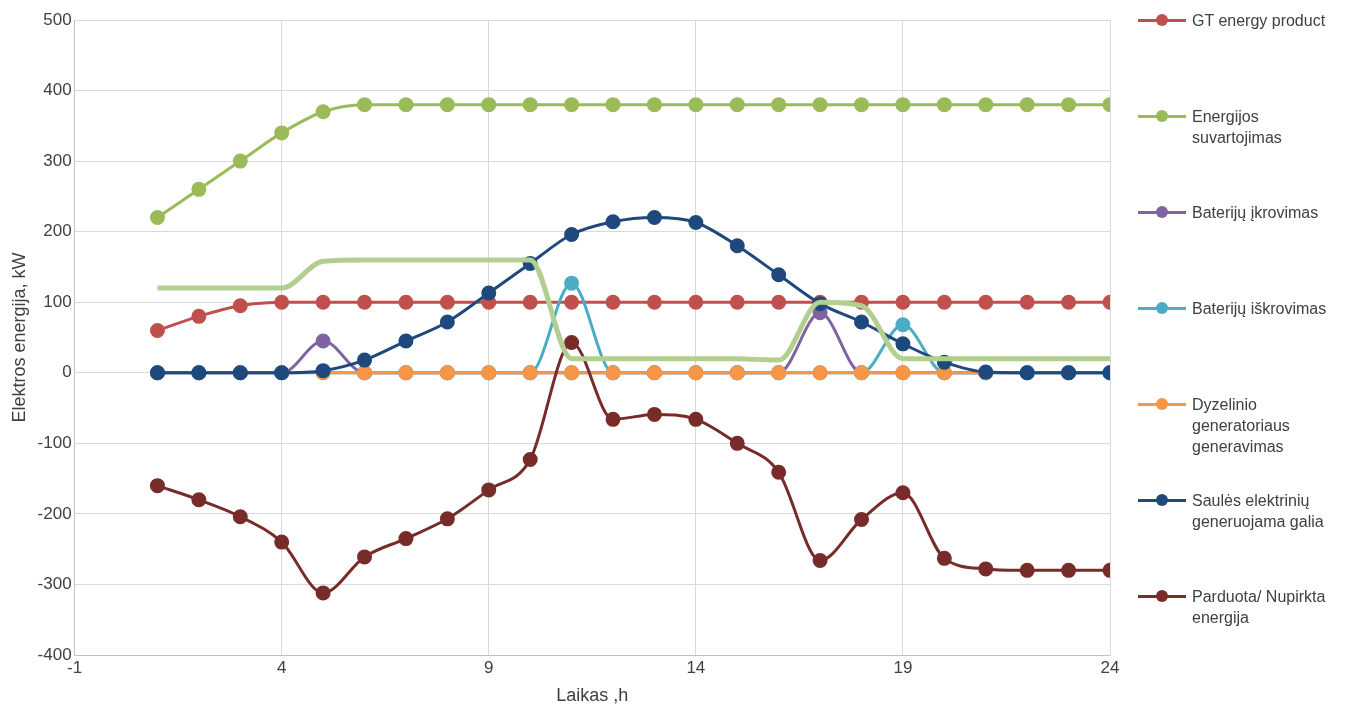 Image resolution: width=1352 pixels, height=711 pixels. What do you see at coordinates (1237, 127) in the screenshot?
I see `legend-label: Energijos suvartojimas` at bounding box center [1237, 127].